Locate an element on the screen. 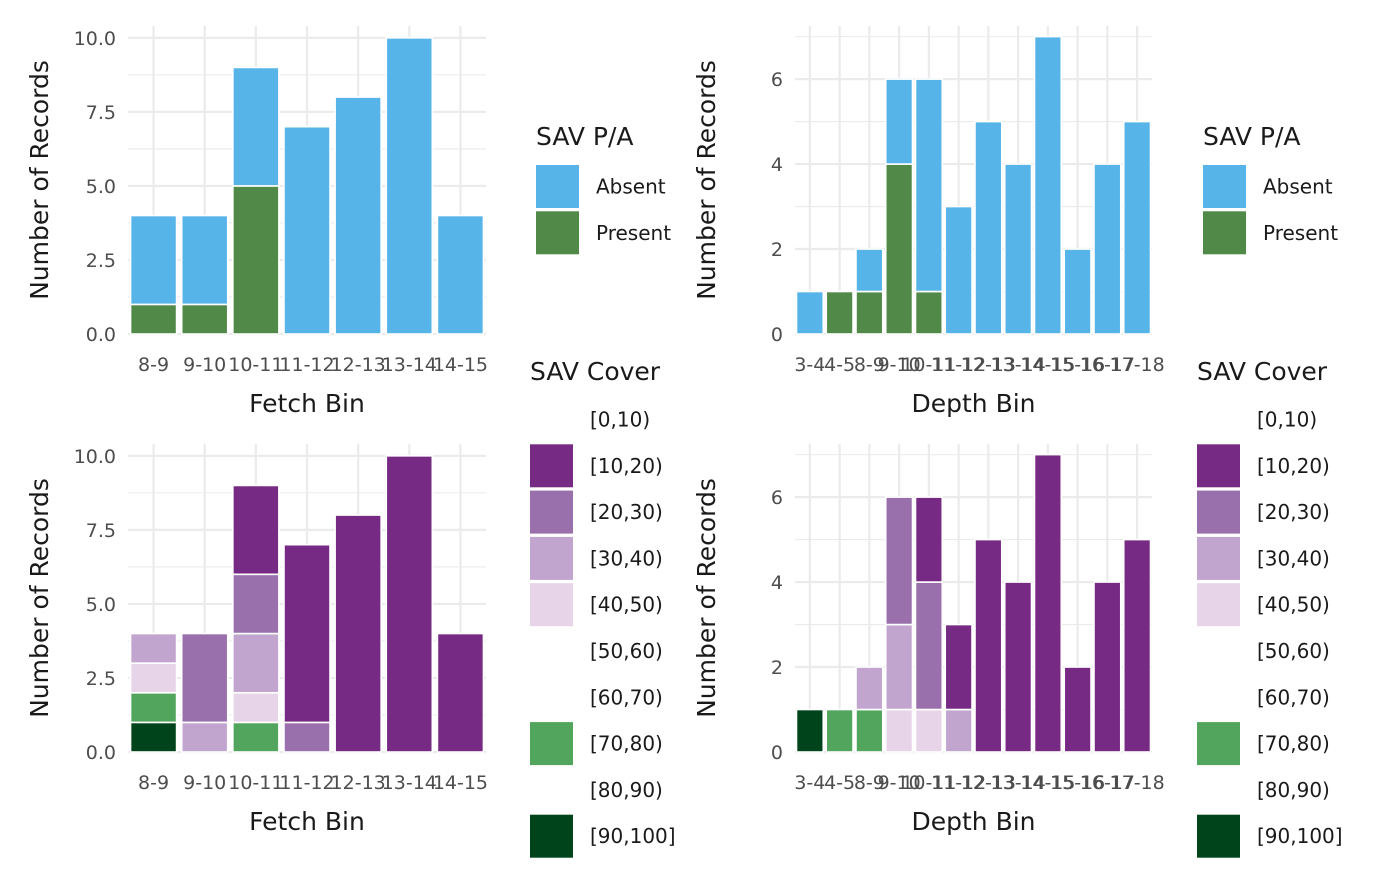  x-tick-label: 17-18 is located at coordinates (1137, 783).